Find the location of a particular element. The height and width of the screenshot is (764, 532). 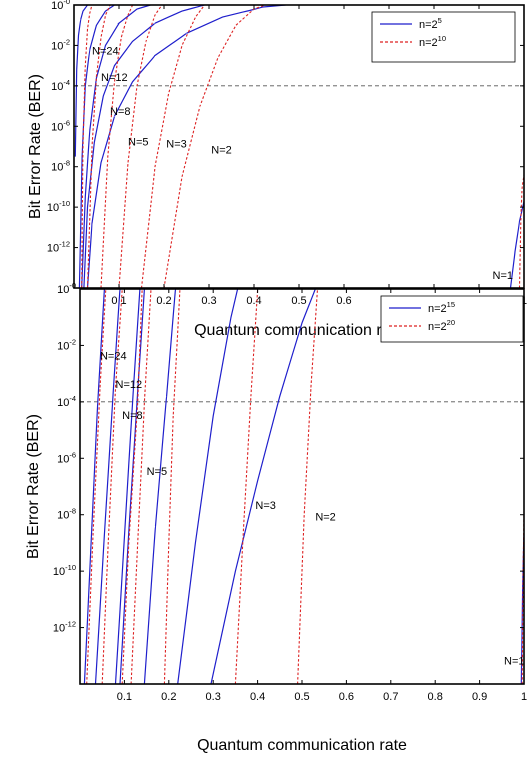

legend: n=215 n=220 is located at coordinates (452, 319).